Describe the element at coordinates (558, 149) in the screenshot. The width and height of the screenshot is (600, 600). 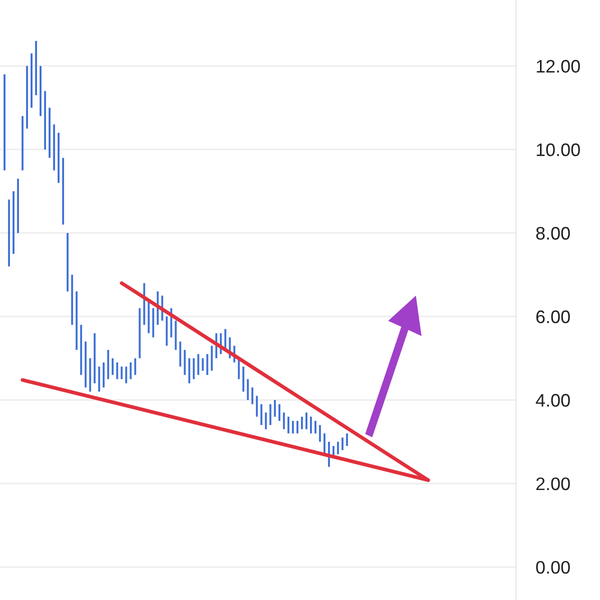
I see `y-tick-label: 10.00` at that location.